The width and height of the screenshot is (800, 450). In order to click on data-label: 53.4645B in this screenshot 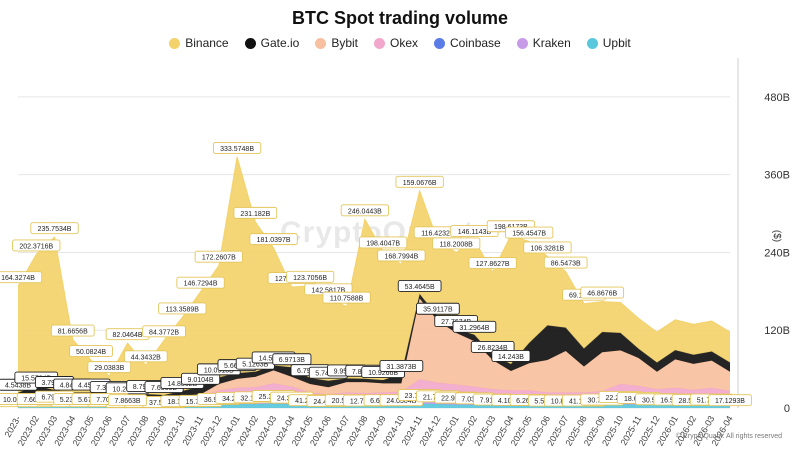, I will do `click(420, 287)`.